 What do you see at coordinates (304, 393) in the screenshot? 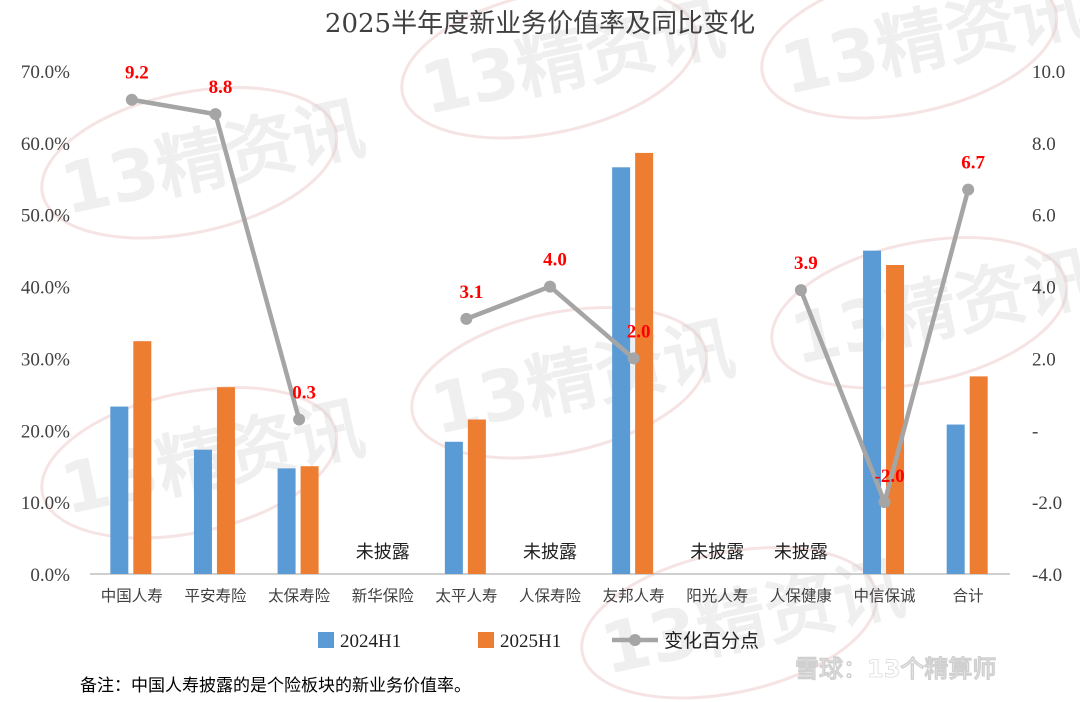
I see `change-data-label: 0.3` at bounding box center [304, 393].